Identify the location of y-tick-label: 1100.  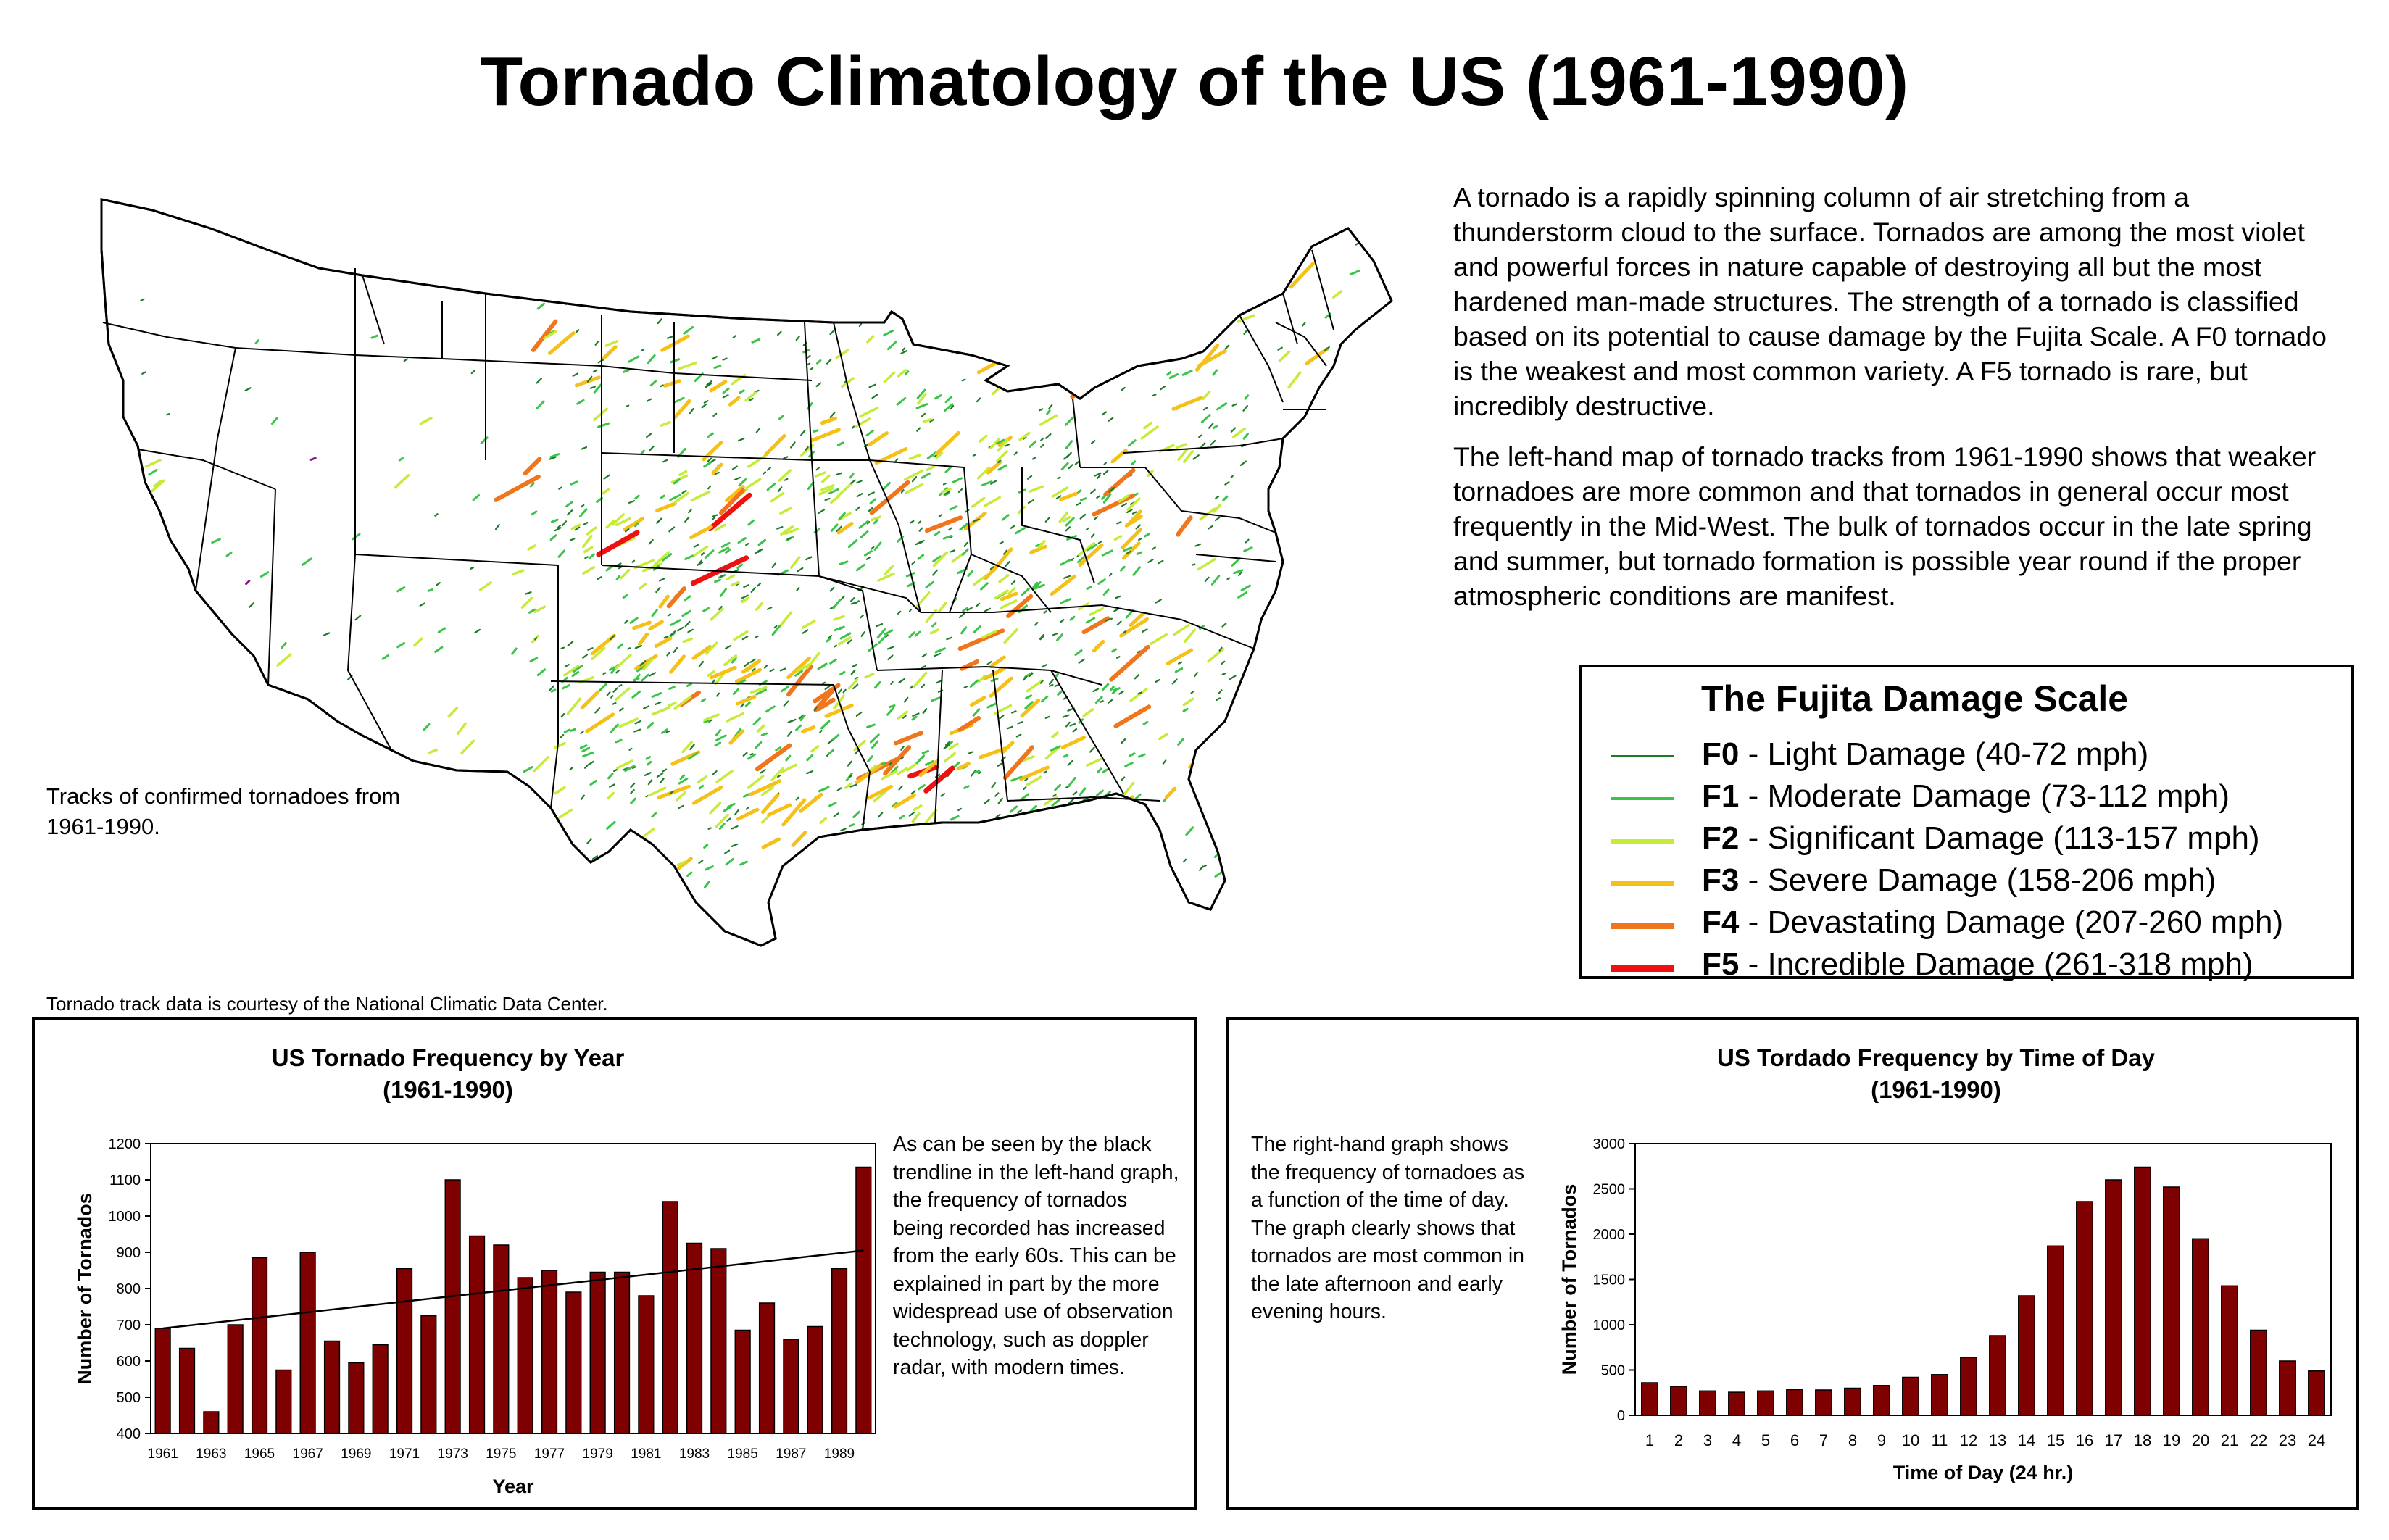
(125, 1181).